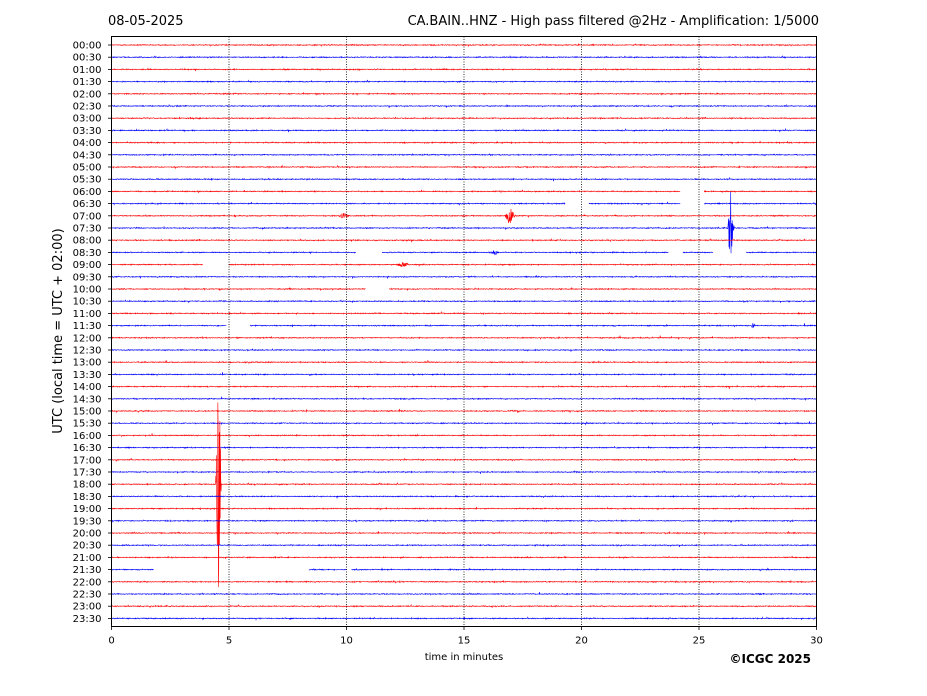 The height and width of the screenshot is (696, 927). What do you see at coordinates (87, 338) in the screenshot?
I see `y-tick-label-1200: 12:00` at bounding box center [87, 338].